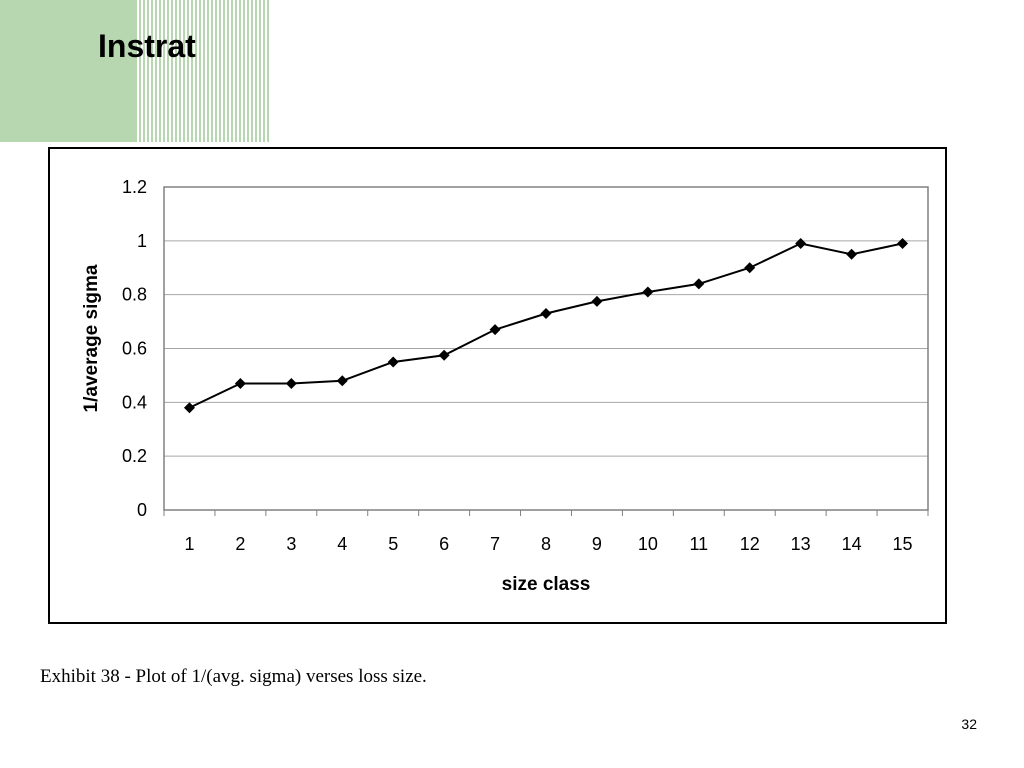 The image size is (1024, 768). I want to click on x-tick-label: 2, so click(240, 544).